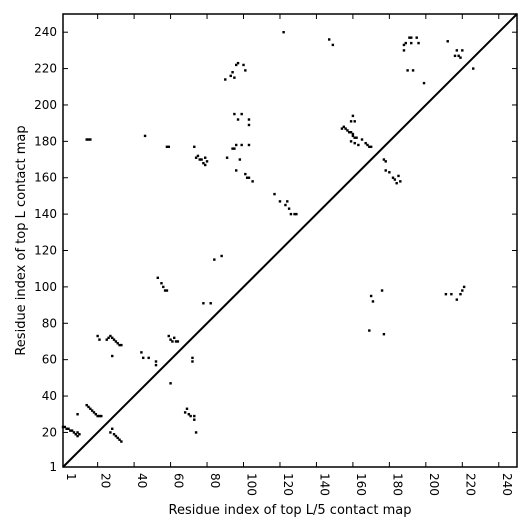 This screenshot has width=531, height=531. I want to click on x-tick-label: 120, so click(288, 484).